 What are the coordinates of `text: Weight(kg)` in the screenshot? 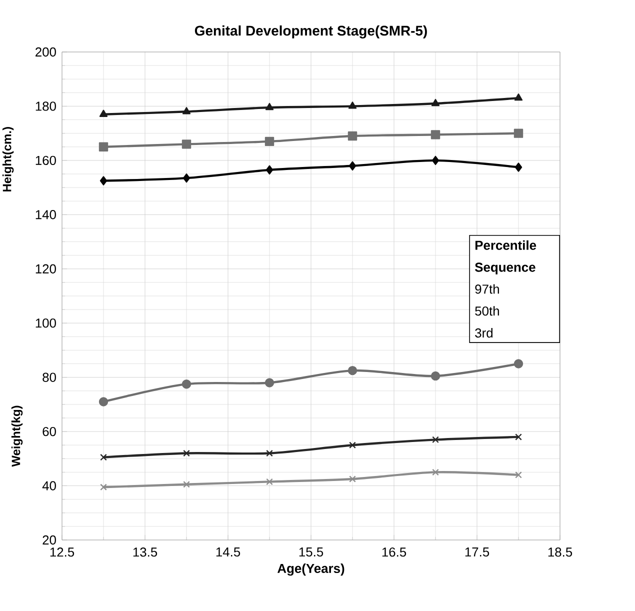 It's located at (17, 436).